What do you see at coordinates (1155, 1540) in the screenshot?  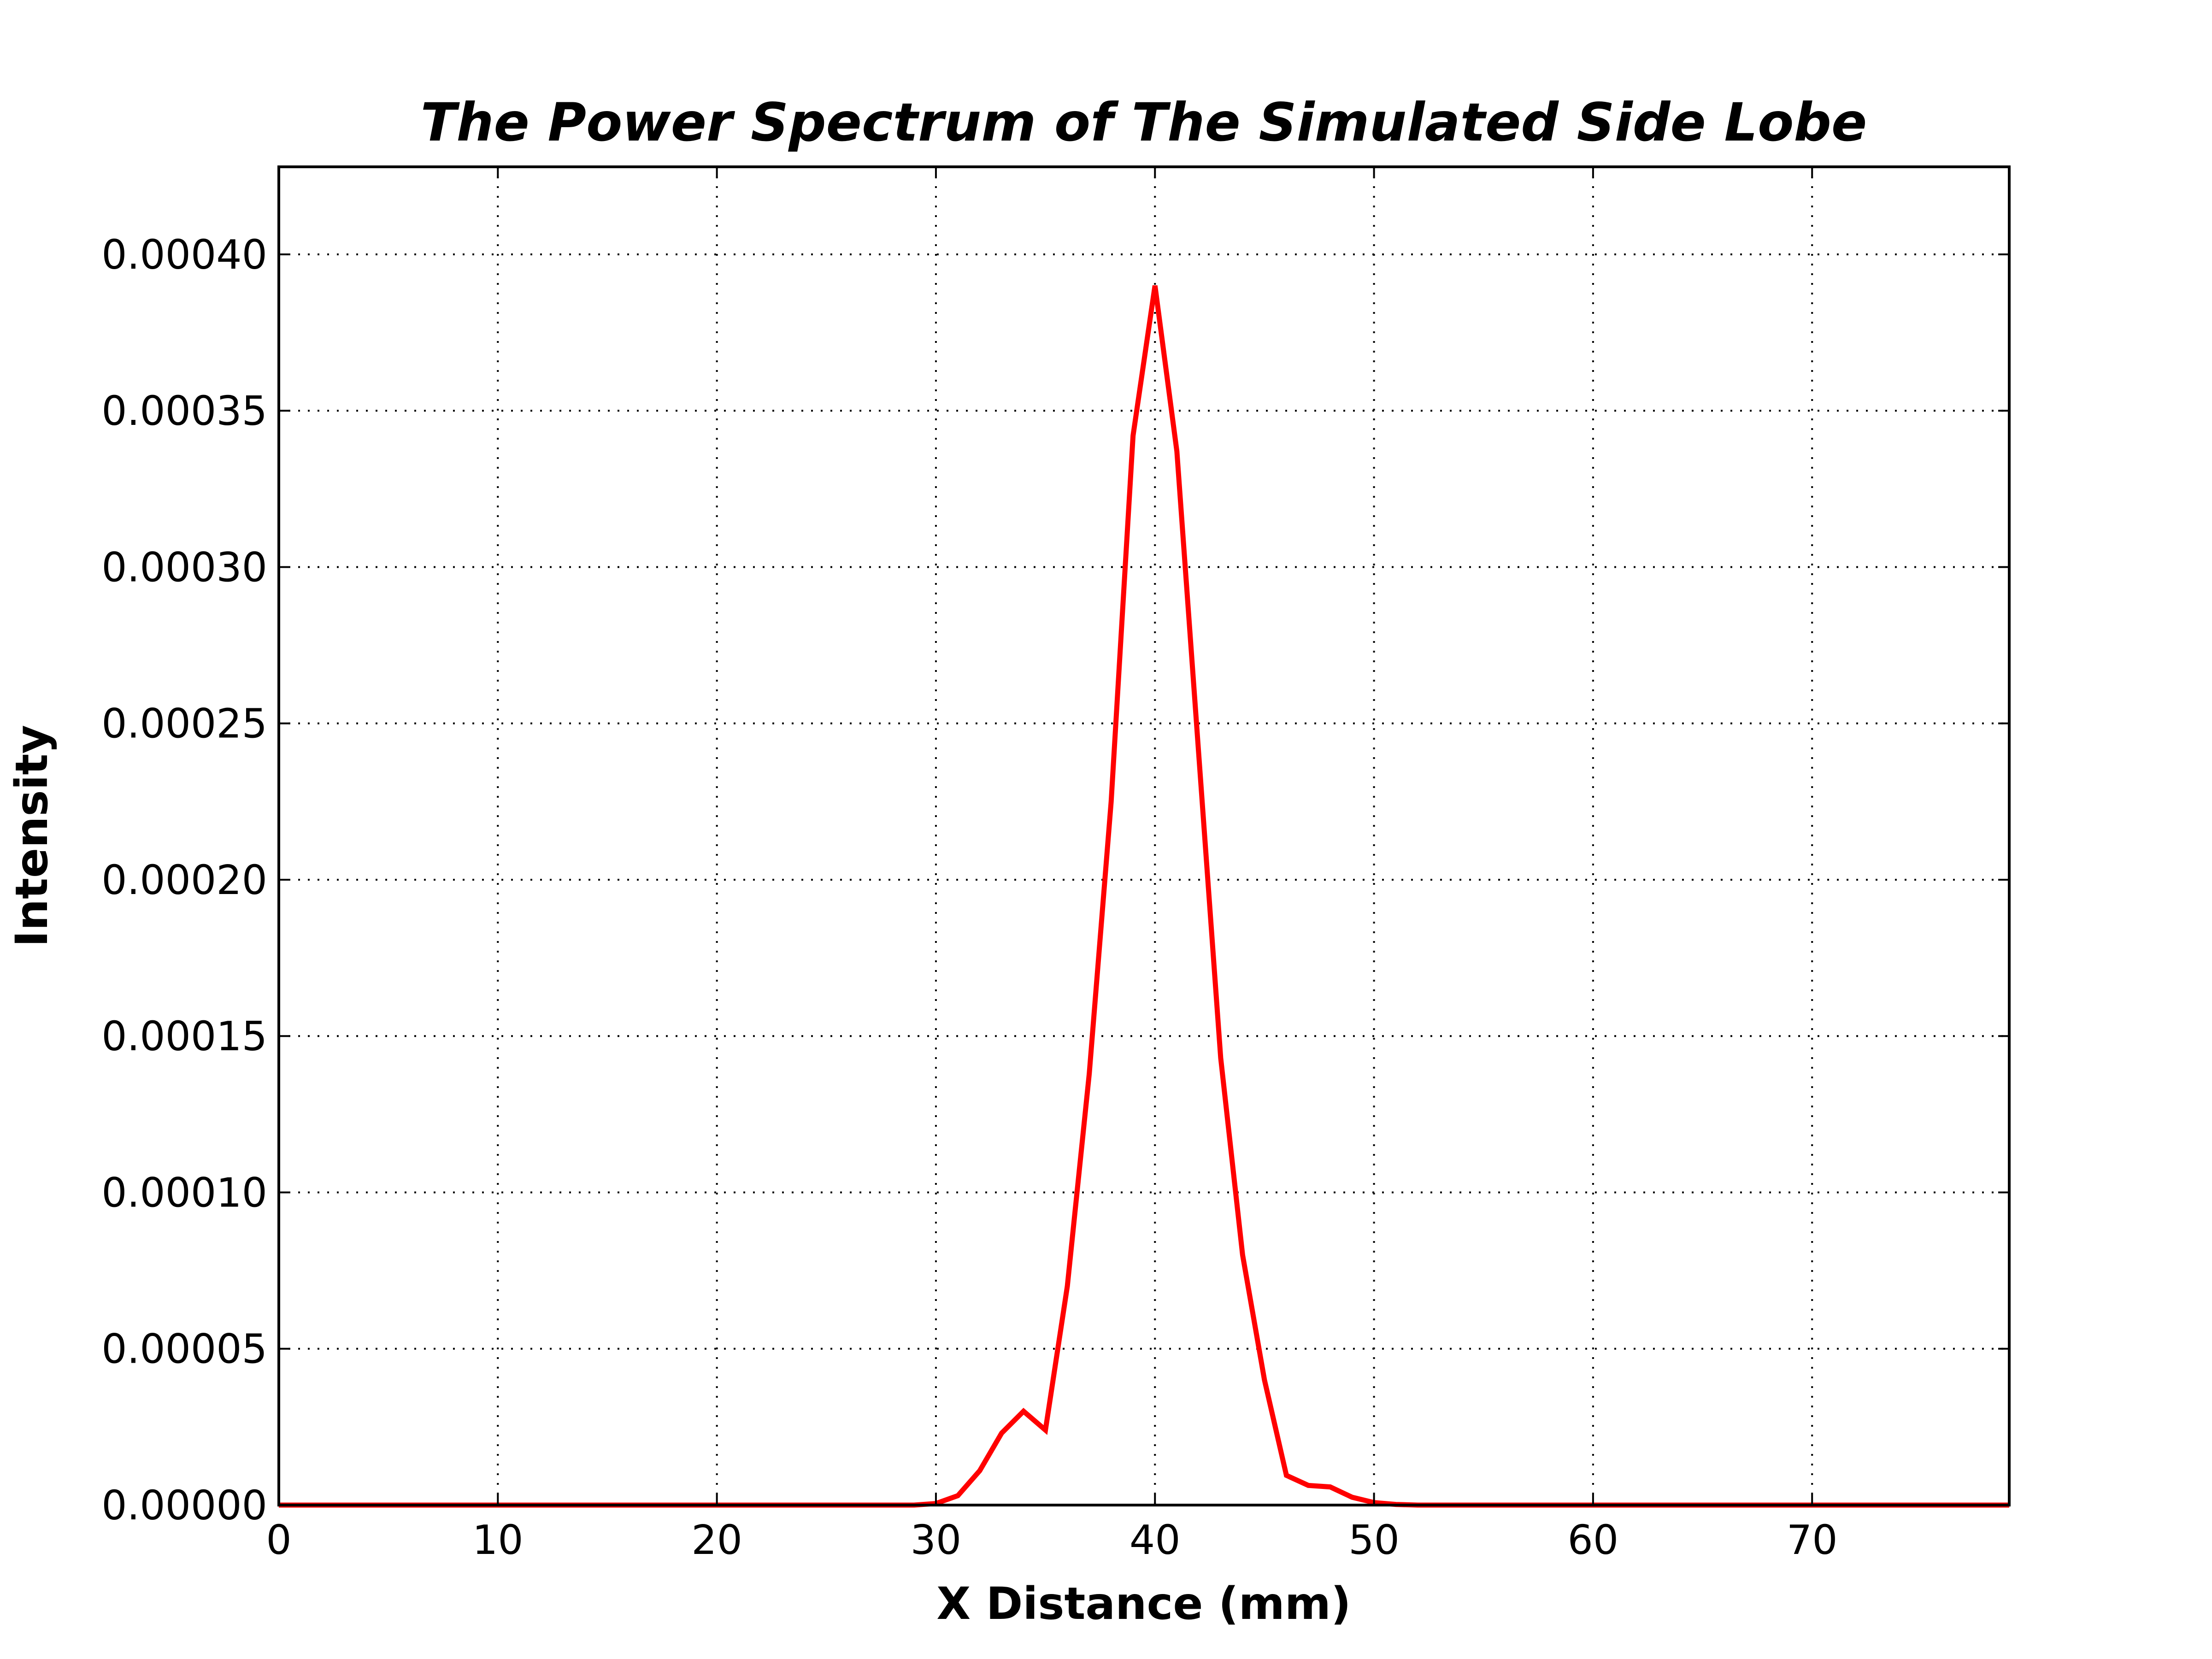 I see `x-tick-label: 40` at bounding box center [1155, 1540].